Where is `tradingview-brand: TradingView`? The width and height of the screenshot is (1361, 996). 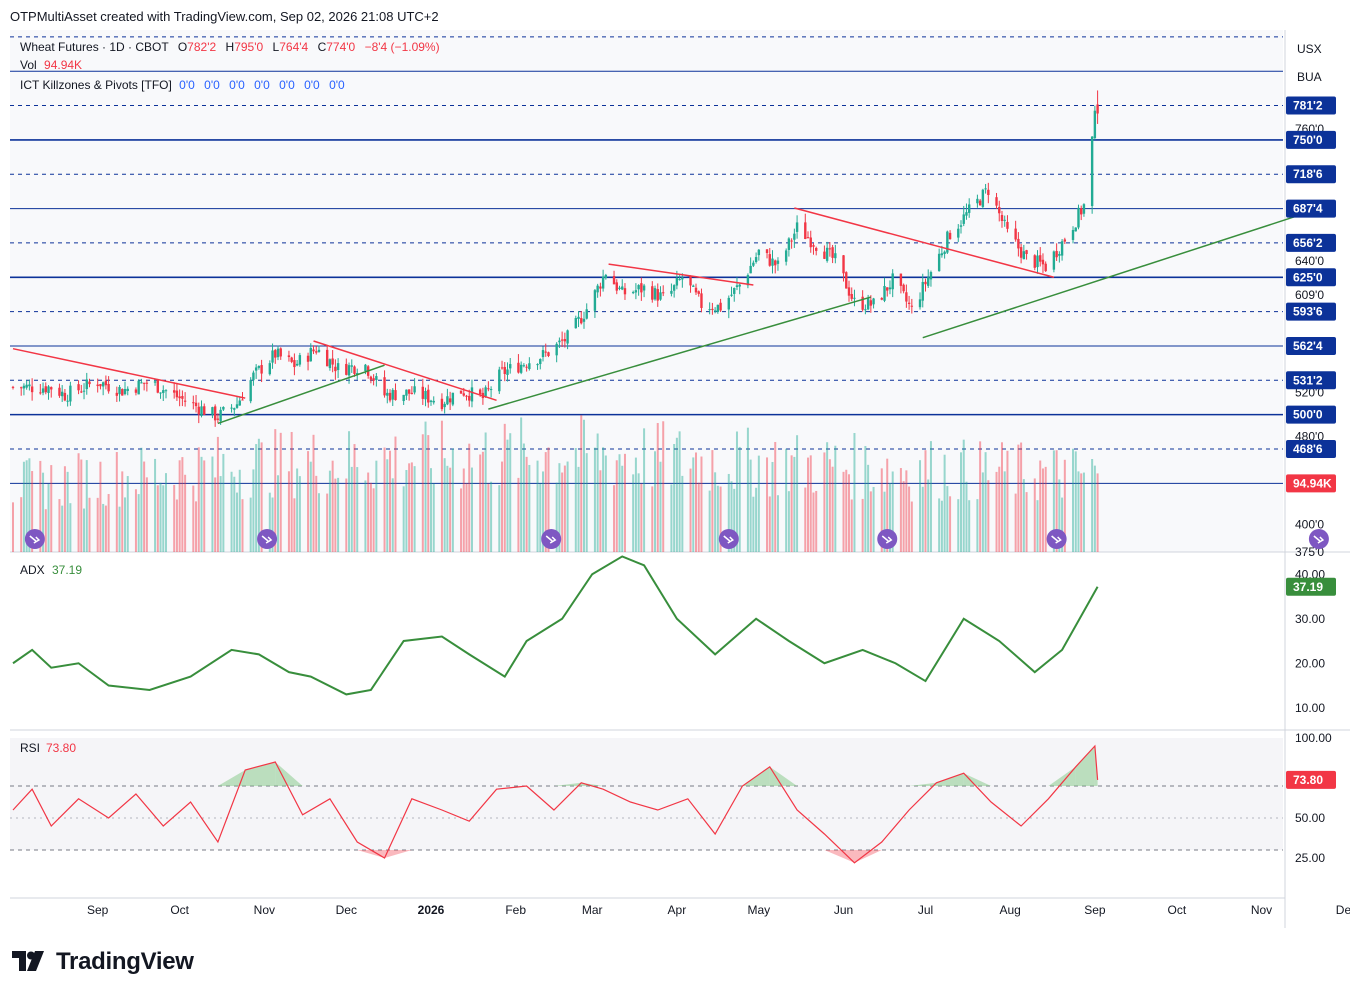
tradingview-brand: TradingView is located at coordinates (103, 962).